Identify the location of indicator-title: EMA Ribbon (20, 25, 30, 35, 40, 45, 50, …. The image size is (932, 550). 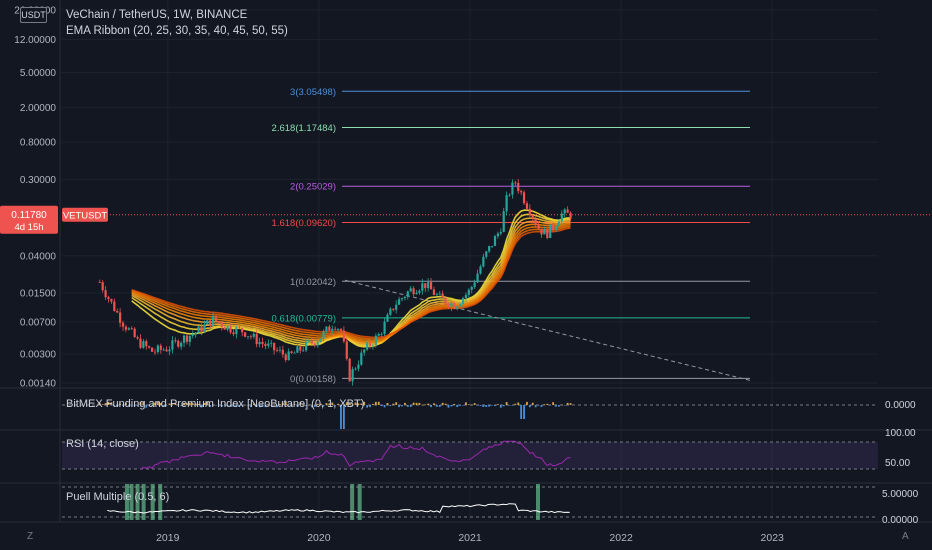
(177, 31).